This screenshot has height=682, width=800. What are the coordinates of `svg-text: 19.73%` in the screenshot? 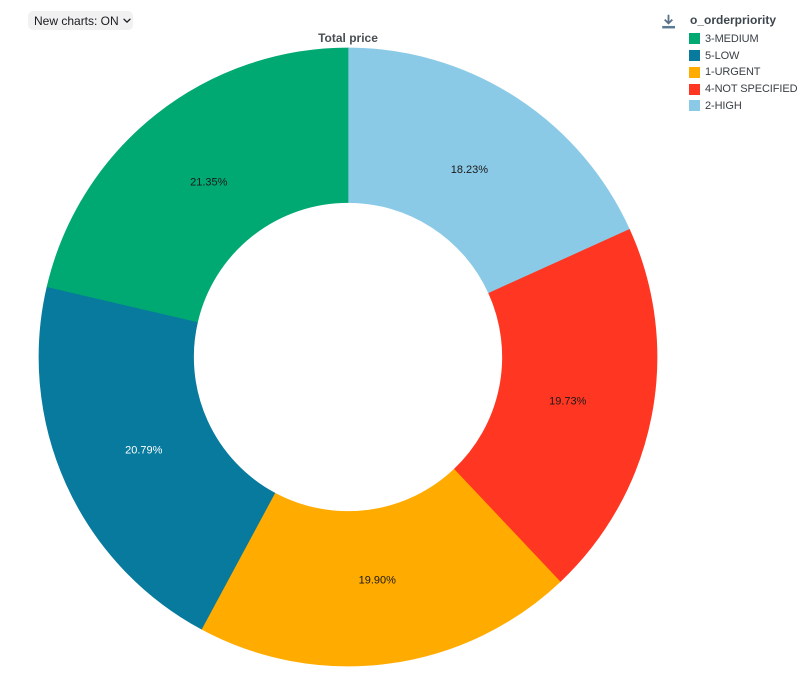 It's located at (568, 402).